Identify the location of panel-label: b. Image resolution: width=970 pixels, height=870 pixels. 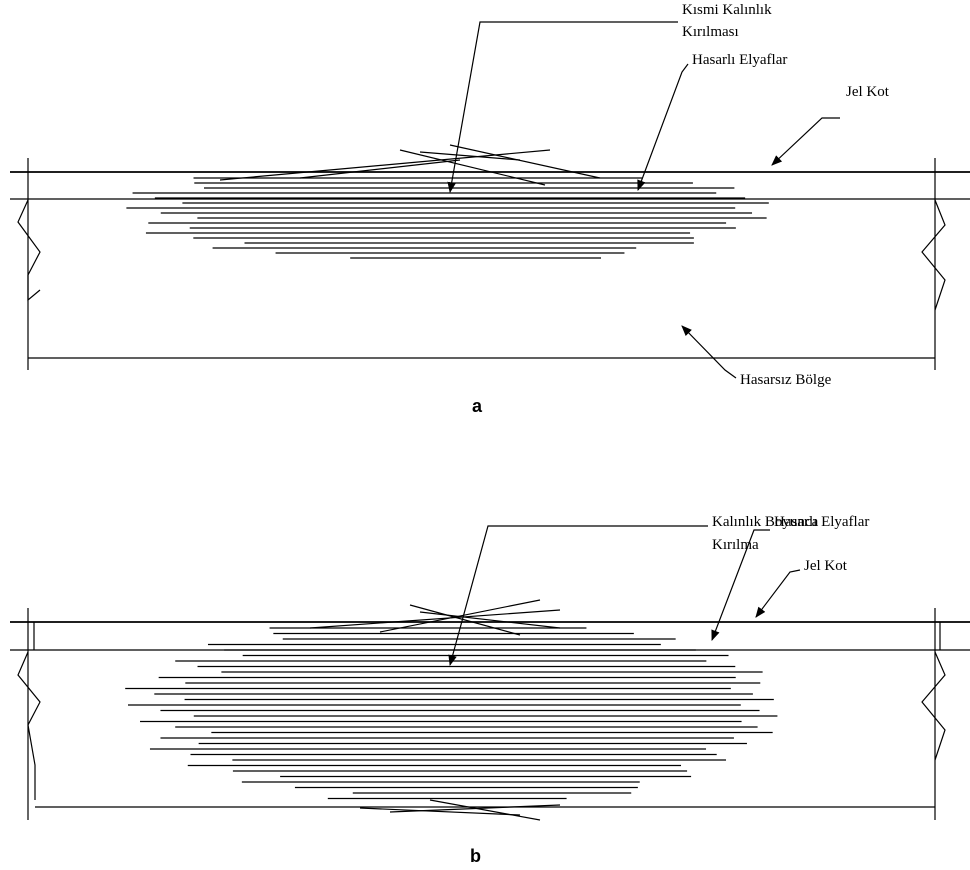
(475, 856).